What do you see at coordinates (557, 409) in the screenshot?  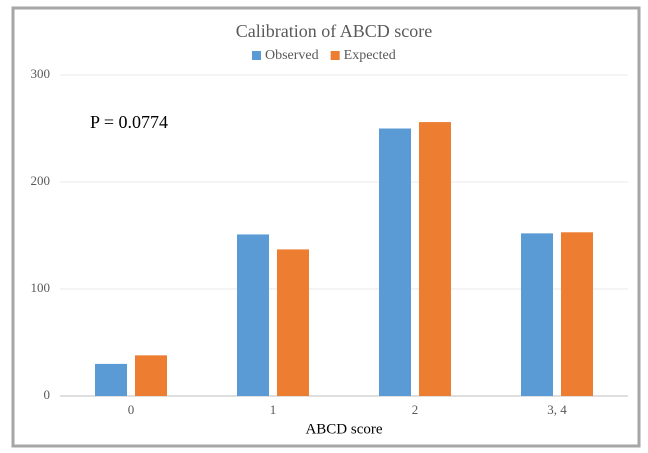 I see `x-tick-label: 3, 4` at bounding box center [557, 409].